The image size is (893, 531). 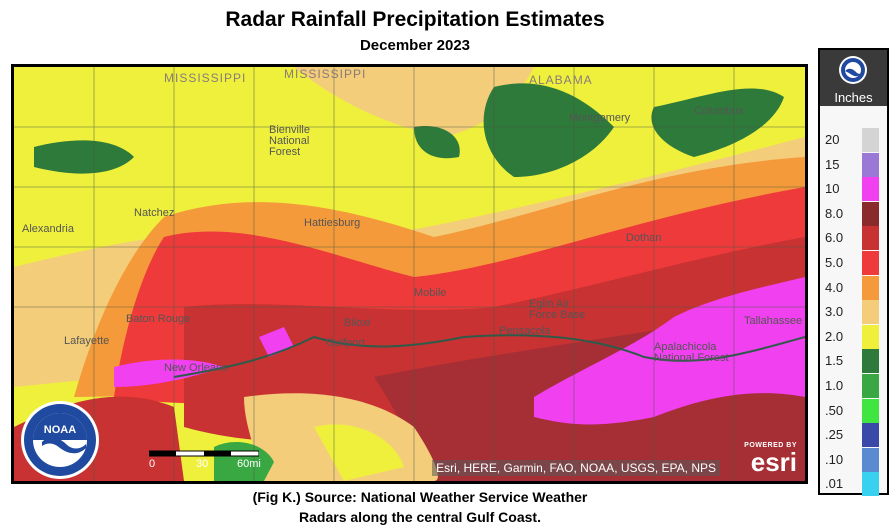 What do you see at coordinates (87, 341) in the screenshot?
I see `place-lafayette: Lafayette` at bounding box center [87, 341].